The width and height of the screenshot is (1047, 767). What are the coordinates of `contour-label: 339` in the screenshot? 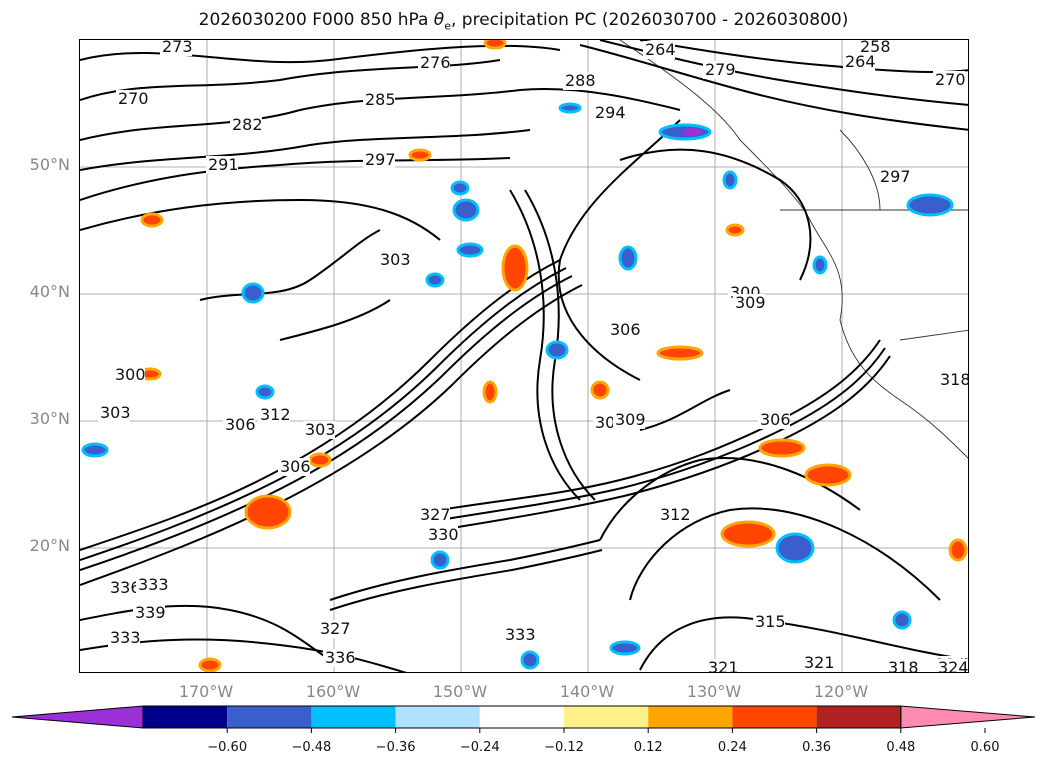 It's located at (150, 612).